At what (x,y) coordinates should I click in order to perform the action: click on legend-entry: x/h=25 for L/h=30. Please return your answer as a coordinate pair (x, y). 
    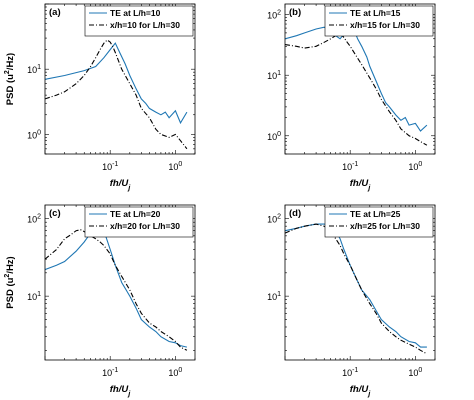
    Looking at the image, I should click on (385, 226).